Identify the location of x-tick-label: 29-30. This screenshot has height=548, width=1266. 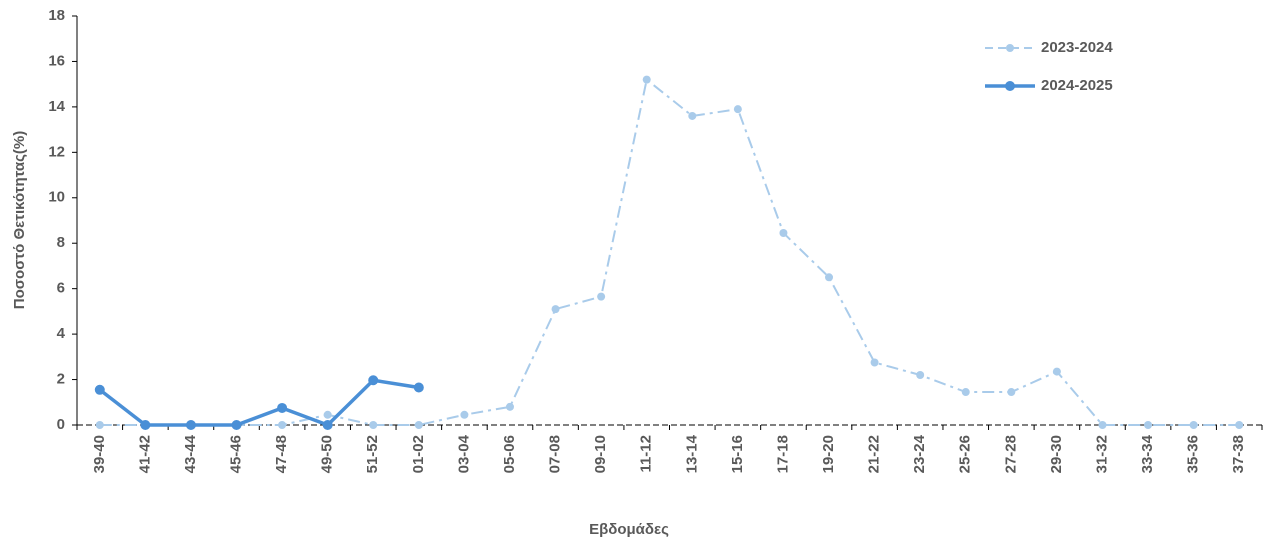
(1056, 454).